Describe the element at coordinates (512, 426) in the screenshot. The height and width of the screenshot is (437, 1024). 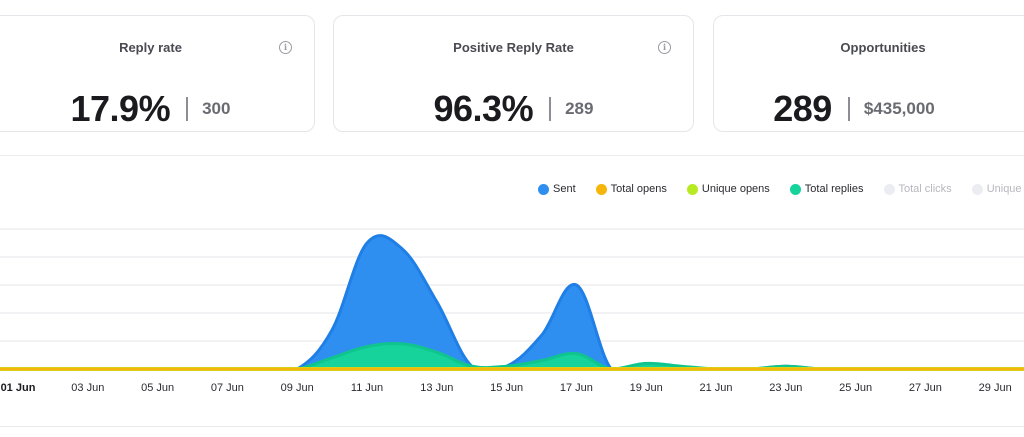
I see `panel-bottom-divider` at that location.